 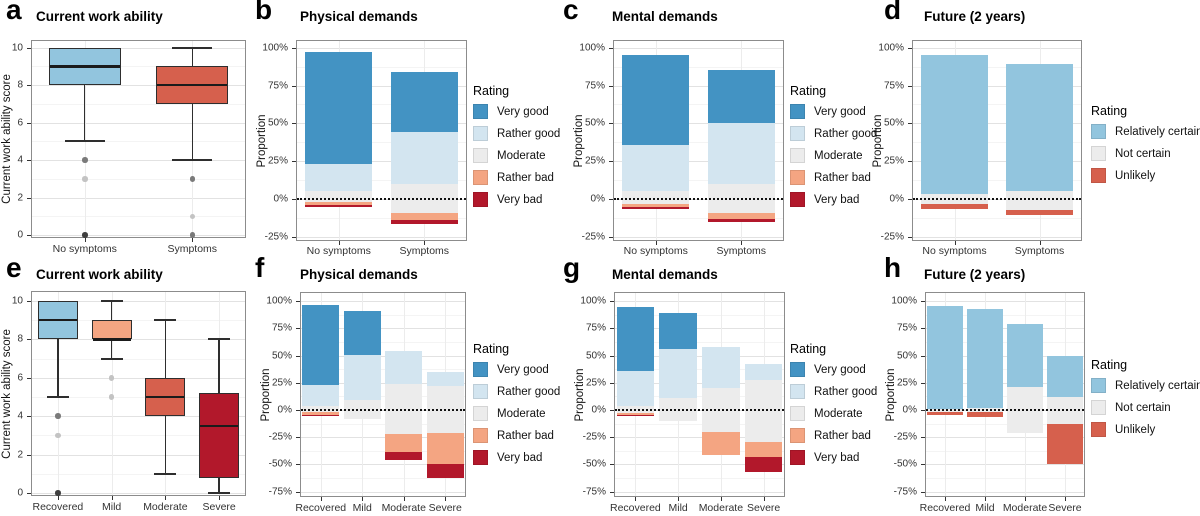 What do you see at coordinates (945, 508) in the screenshot?
I see `x-tick-label: Recovered` at bounding box center [945, 508].